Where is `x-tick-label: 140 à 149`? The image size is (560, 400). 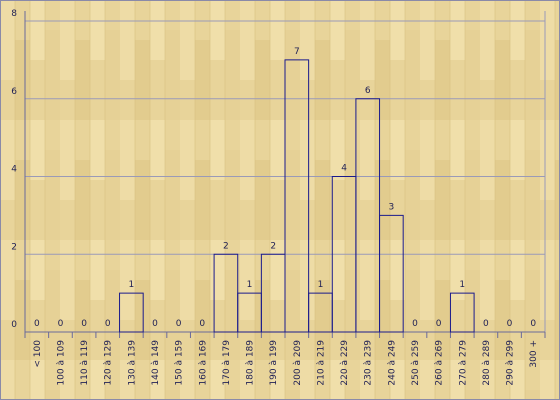
x-tick-label: 140 à 149 is located at coordinates (156, 363).